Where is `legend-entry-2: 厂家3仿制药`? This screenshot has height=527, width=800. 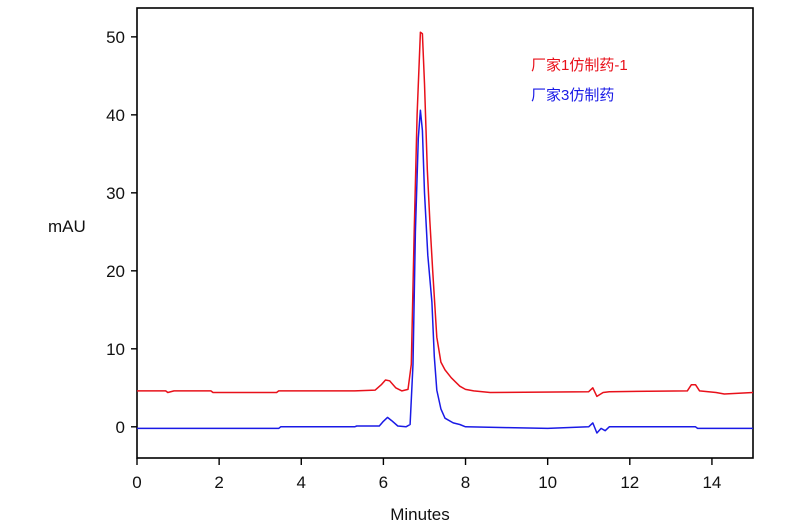 legend-entry-2: 厂家3仿制药 is located at coordinates (572, 95).